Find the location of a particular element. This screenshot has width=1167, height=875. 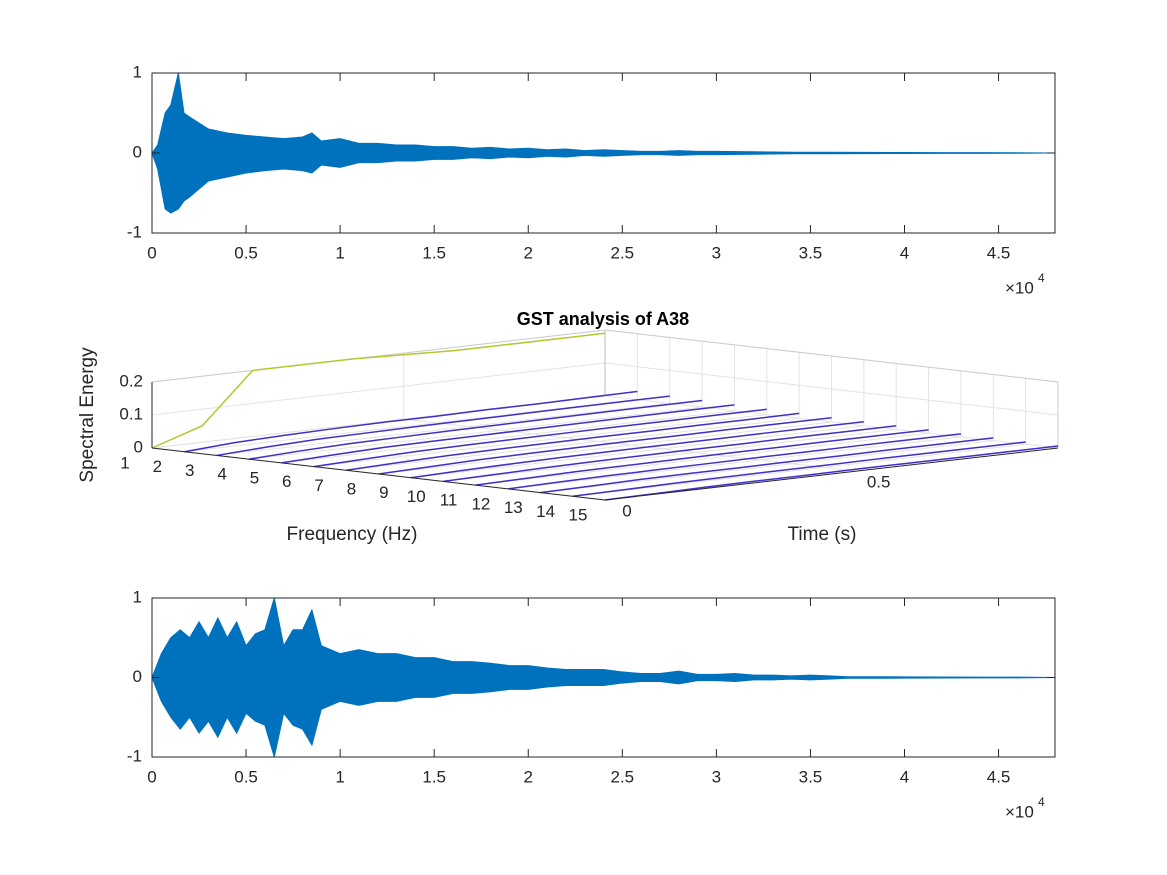

x-tick-label: 15 is located at coordinates (578, 514).